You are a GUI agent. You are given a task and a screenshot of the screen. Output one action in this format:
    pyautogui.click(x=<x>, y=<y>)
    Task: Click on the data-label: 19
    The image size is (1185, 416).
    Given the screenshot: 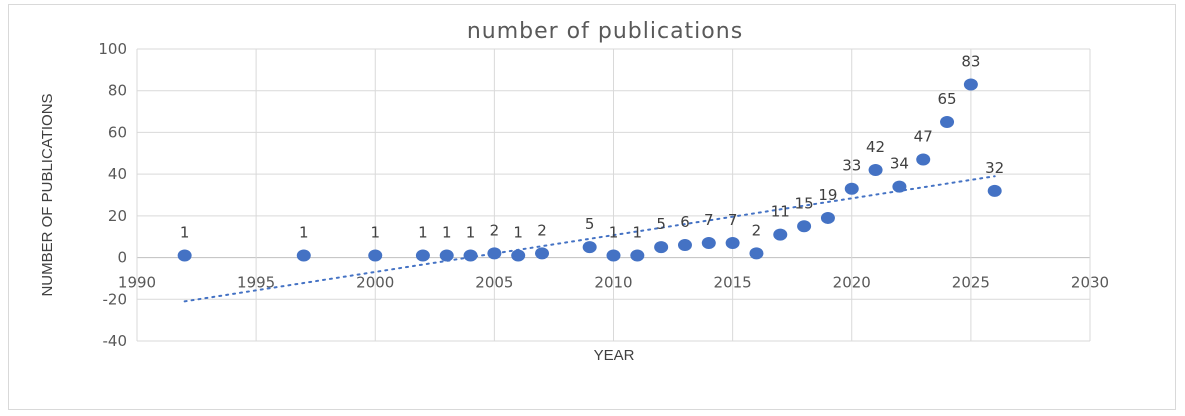 What is the action you would take?
    pyautogui.click(x=827, y=195)
    